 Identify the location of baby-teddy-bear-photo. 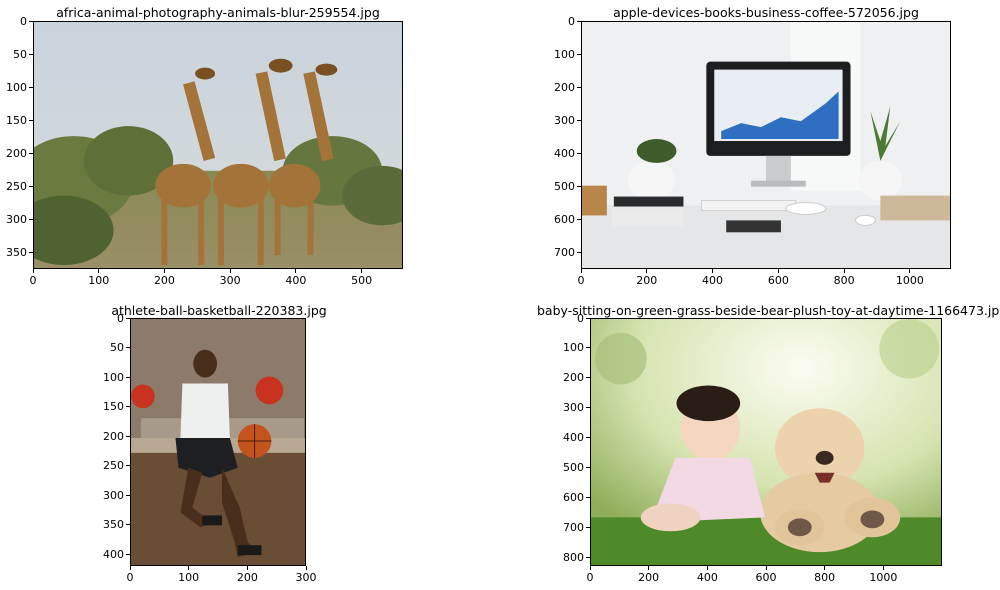
(766, 442).